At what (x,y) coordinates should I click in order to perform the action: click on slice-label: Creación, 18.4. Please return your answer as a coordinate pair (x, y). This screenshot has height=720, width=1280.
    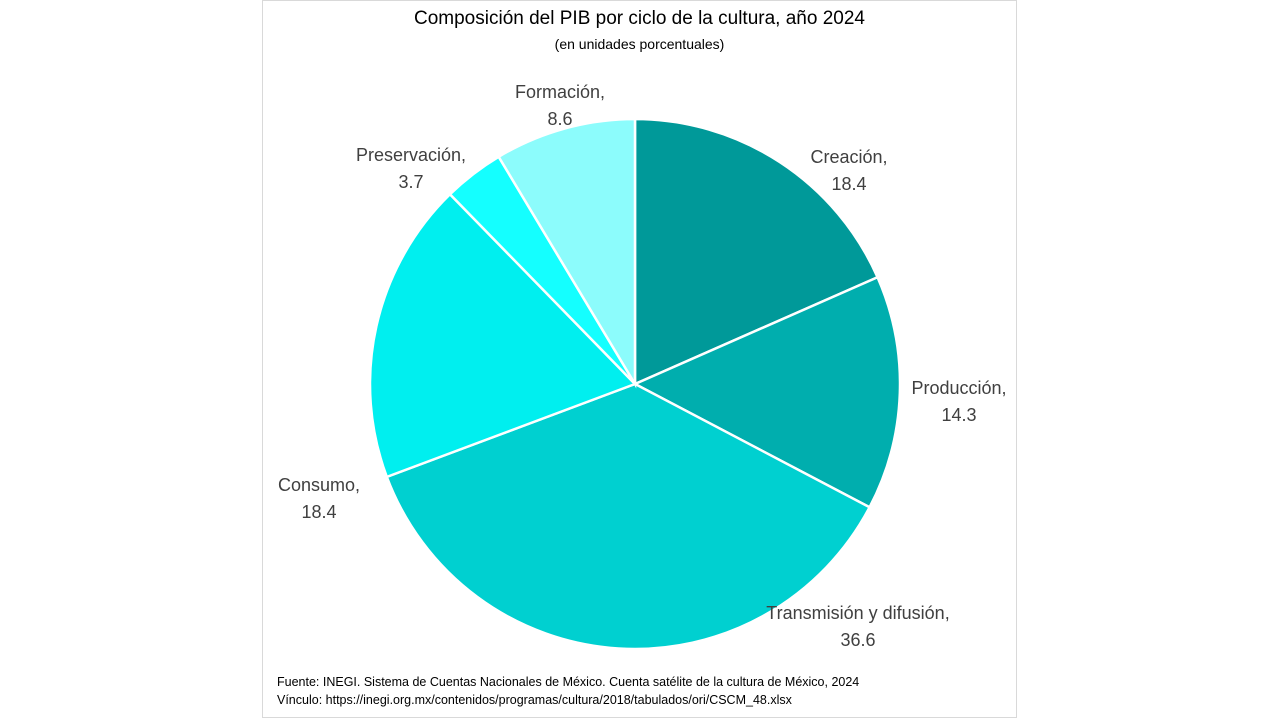
    Looking at the image, I should click on (848, 170).